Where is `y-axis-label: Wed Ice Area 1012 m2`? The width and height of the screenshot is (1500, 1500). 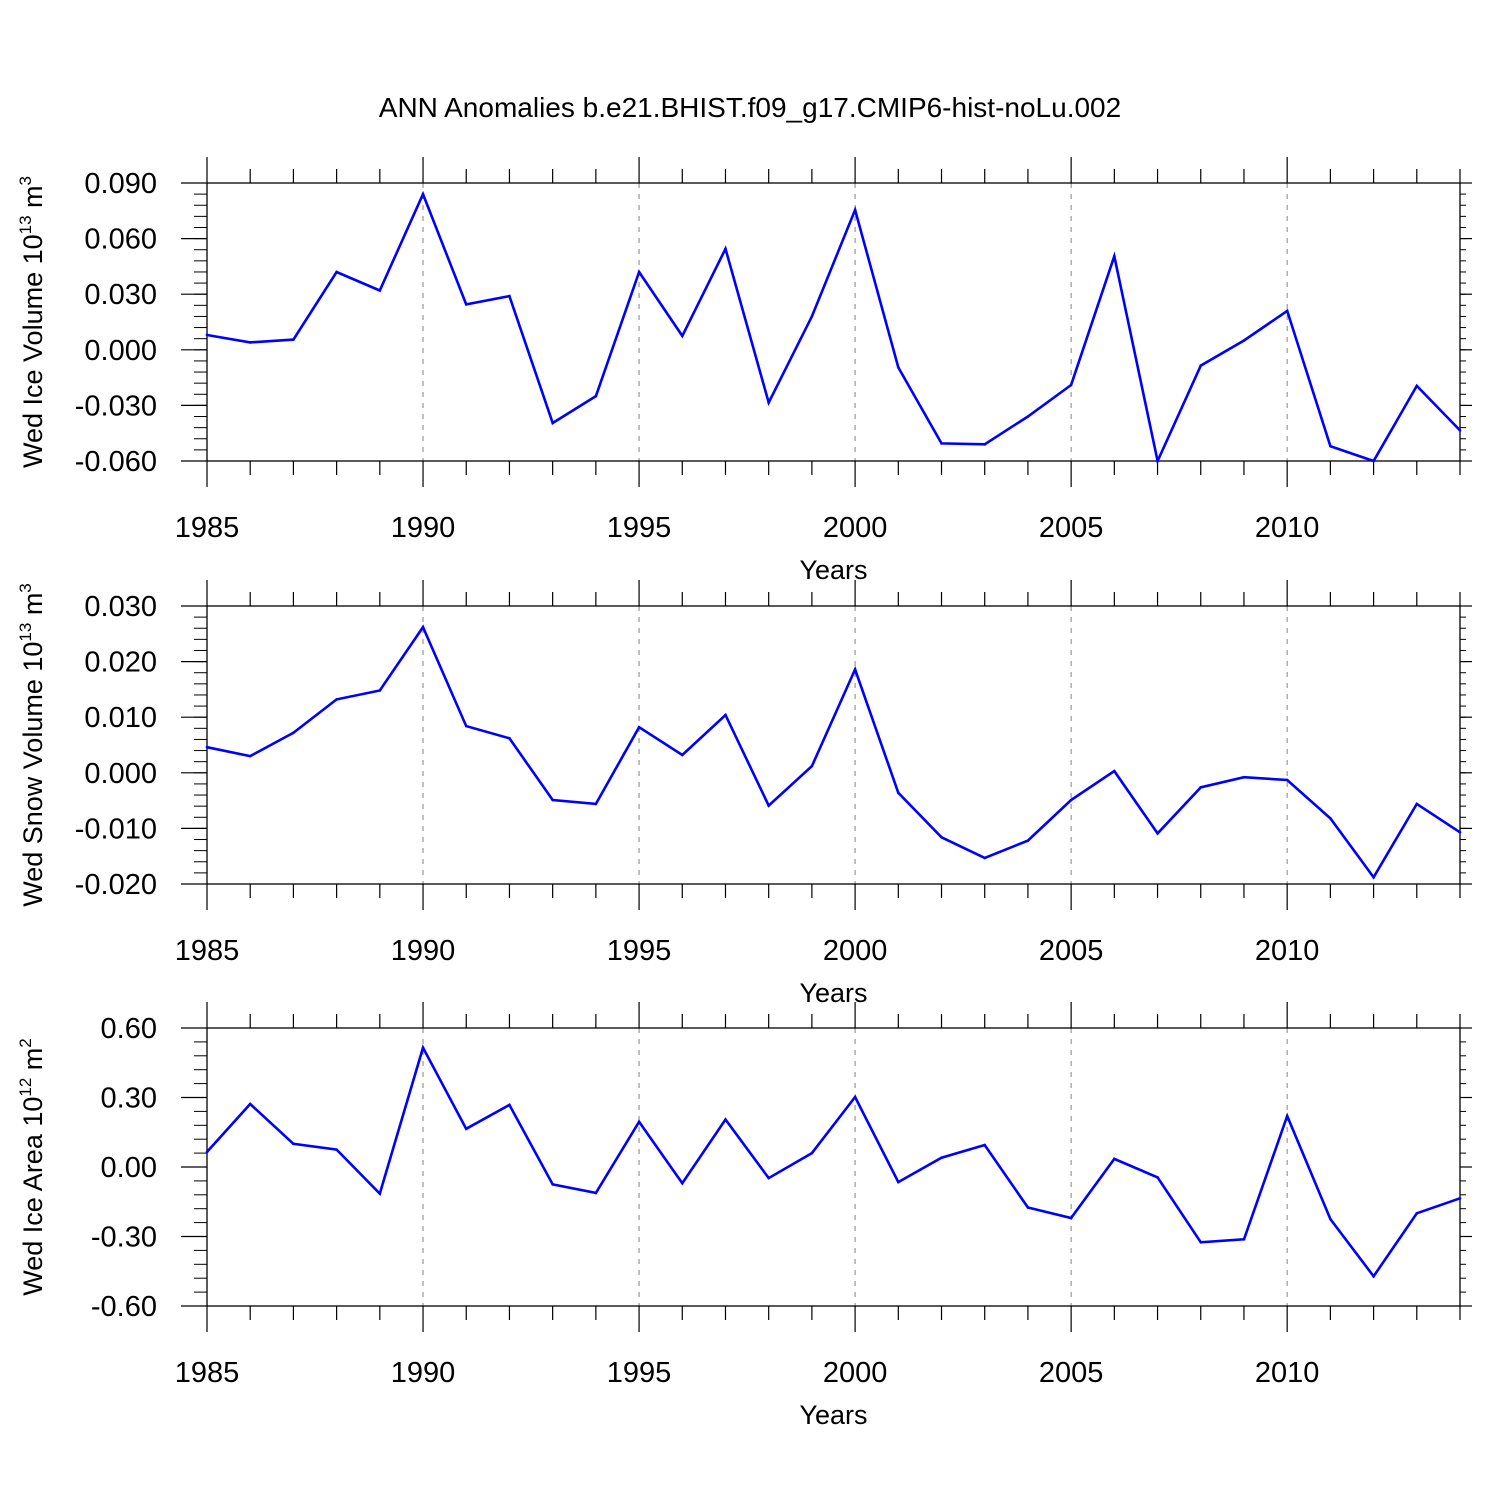 y-axis-label: Wed Ice Area 1012 m2 is located at coordinates (32, 1167).